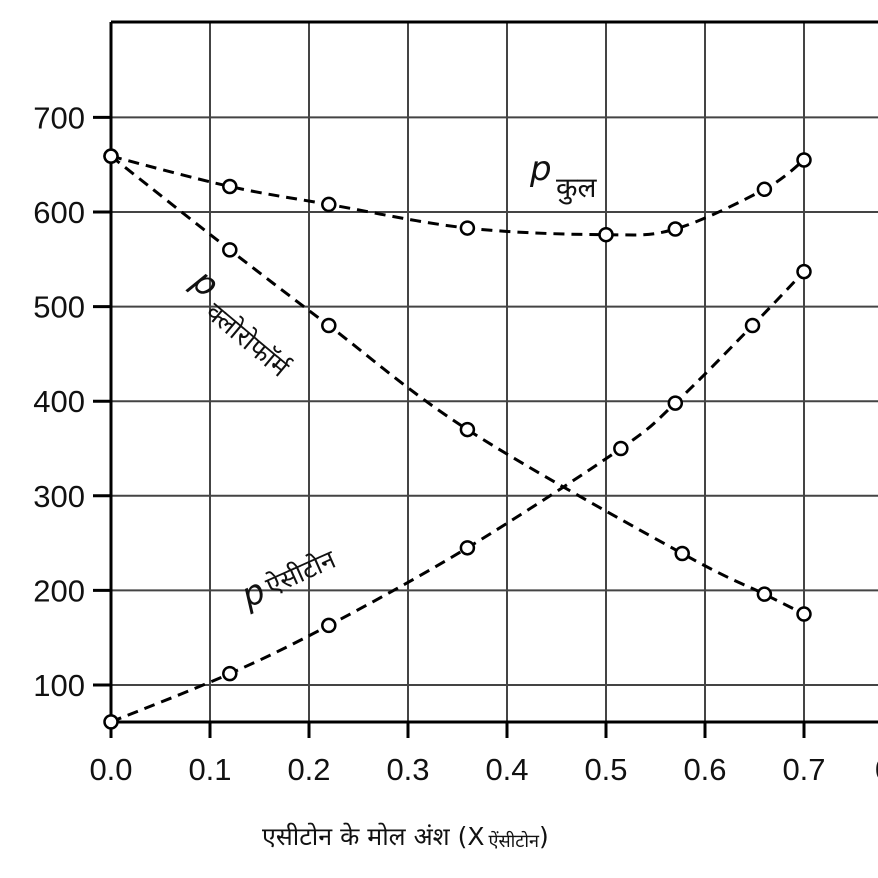 Image resolution: width=878 pixels, height=878 pixels. I want to click on label-sub-total: कुल, so click(577, 188).